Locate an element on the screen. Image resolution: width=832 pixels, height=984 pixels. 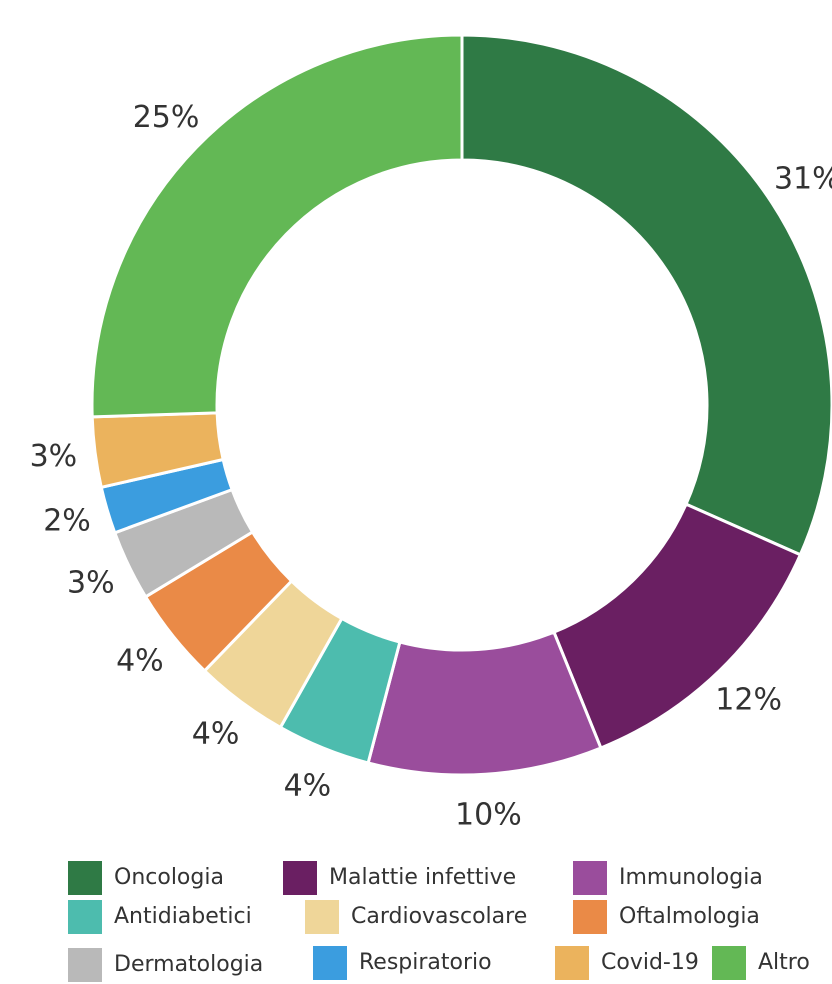
value-label: 31% is located at coordinates (803, 179).